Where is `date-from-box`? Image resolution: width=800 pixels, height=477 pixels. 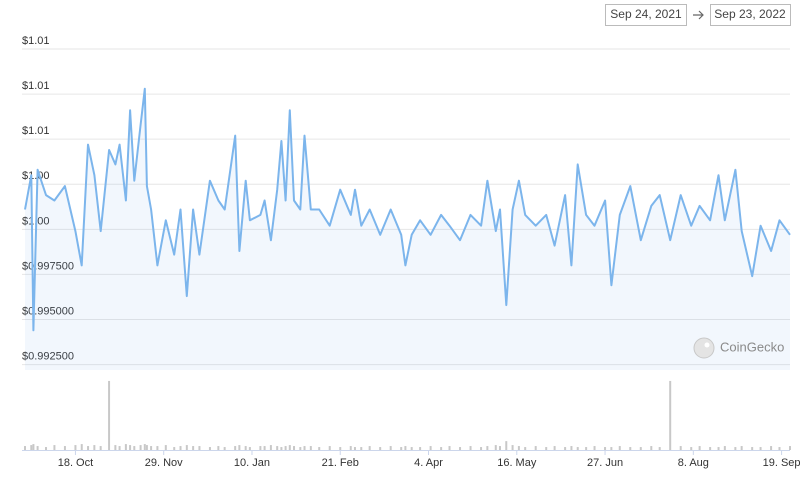 date-from-box is located at coordinates (646, 15).